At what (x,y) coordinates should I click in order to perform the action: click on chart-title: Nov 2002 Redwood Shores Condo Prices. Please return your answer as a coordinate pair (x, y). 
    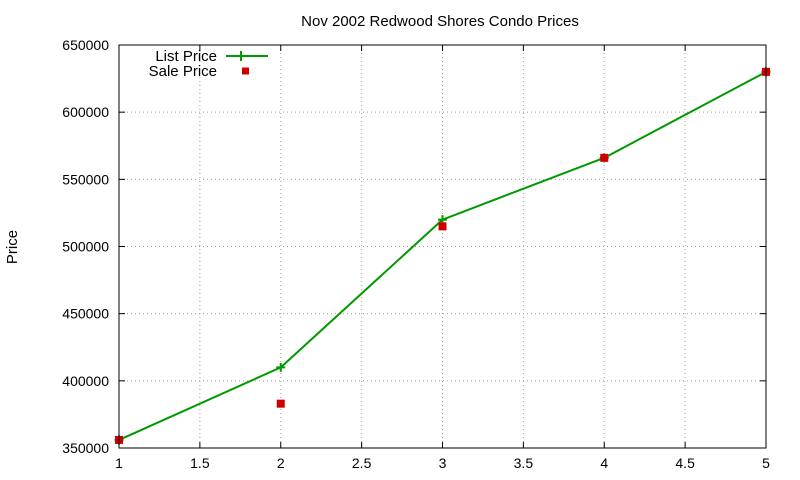
    Looking at the image, I should click on (440, 21).